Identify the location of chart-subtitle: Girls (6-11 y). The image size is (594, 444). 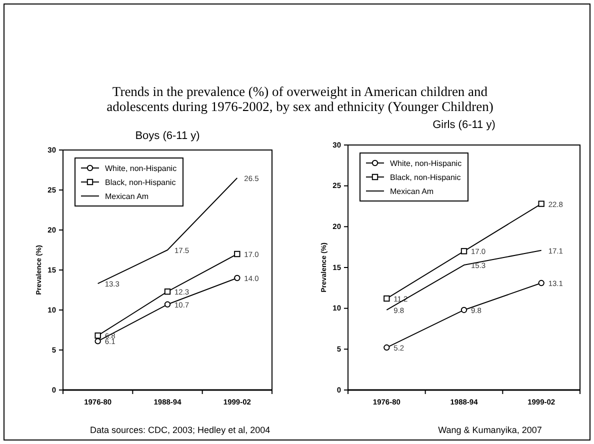
(464, 125).